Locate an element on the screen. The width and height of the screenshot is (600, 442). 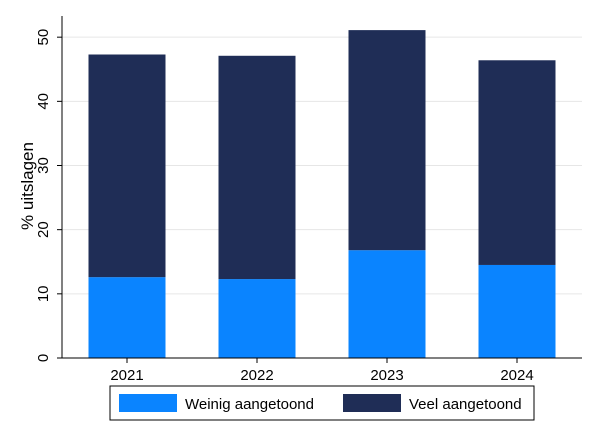
legend: Weinig aangetoond Veel aangetoond is located at coordinates (322, 403).